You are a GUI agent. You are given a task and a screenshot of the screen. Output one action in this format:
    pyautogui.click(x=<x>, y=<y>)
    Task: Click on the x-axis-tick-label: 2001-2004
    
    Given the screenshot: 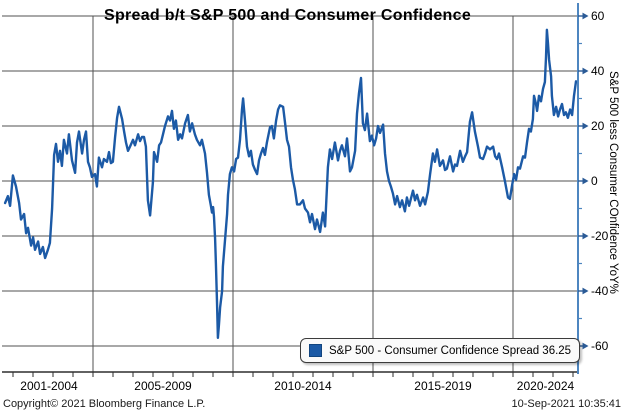 What is the action you would take?
    pyautogui.click(x=49, y=386)
    